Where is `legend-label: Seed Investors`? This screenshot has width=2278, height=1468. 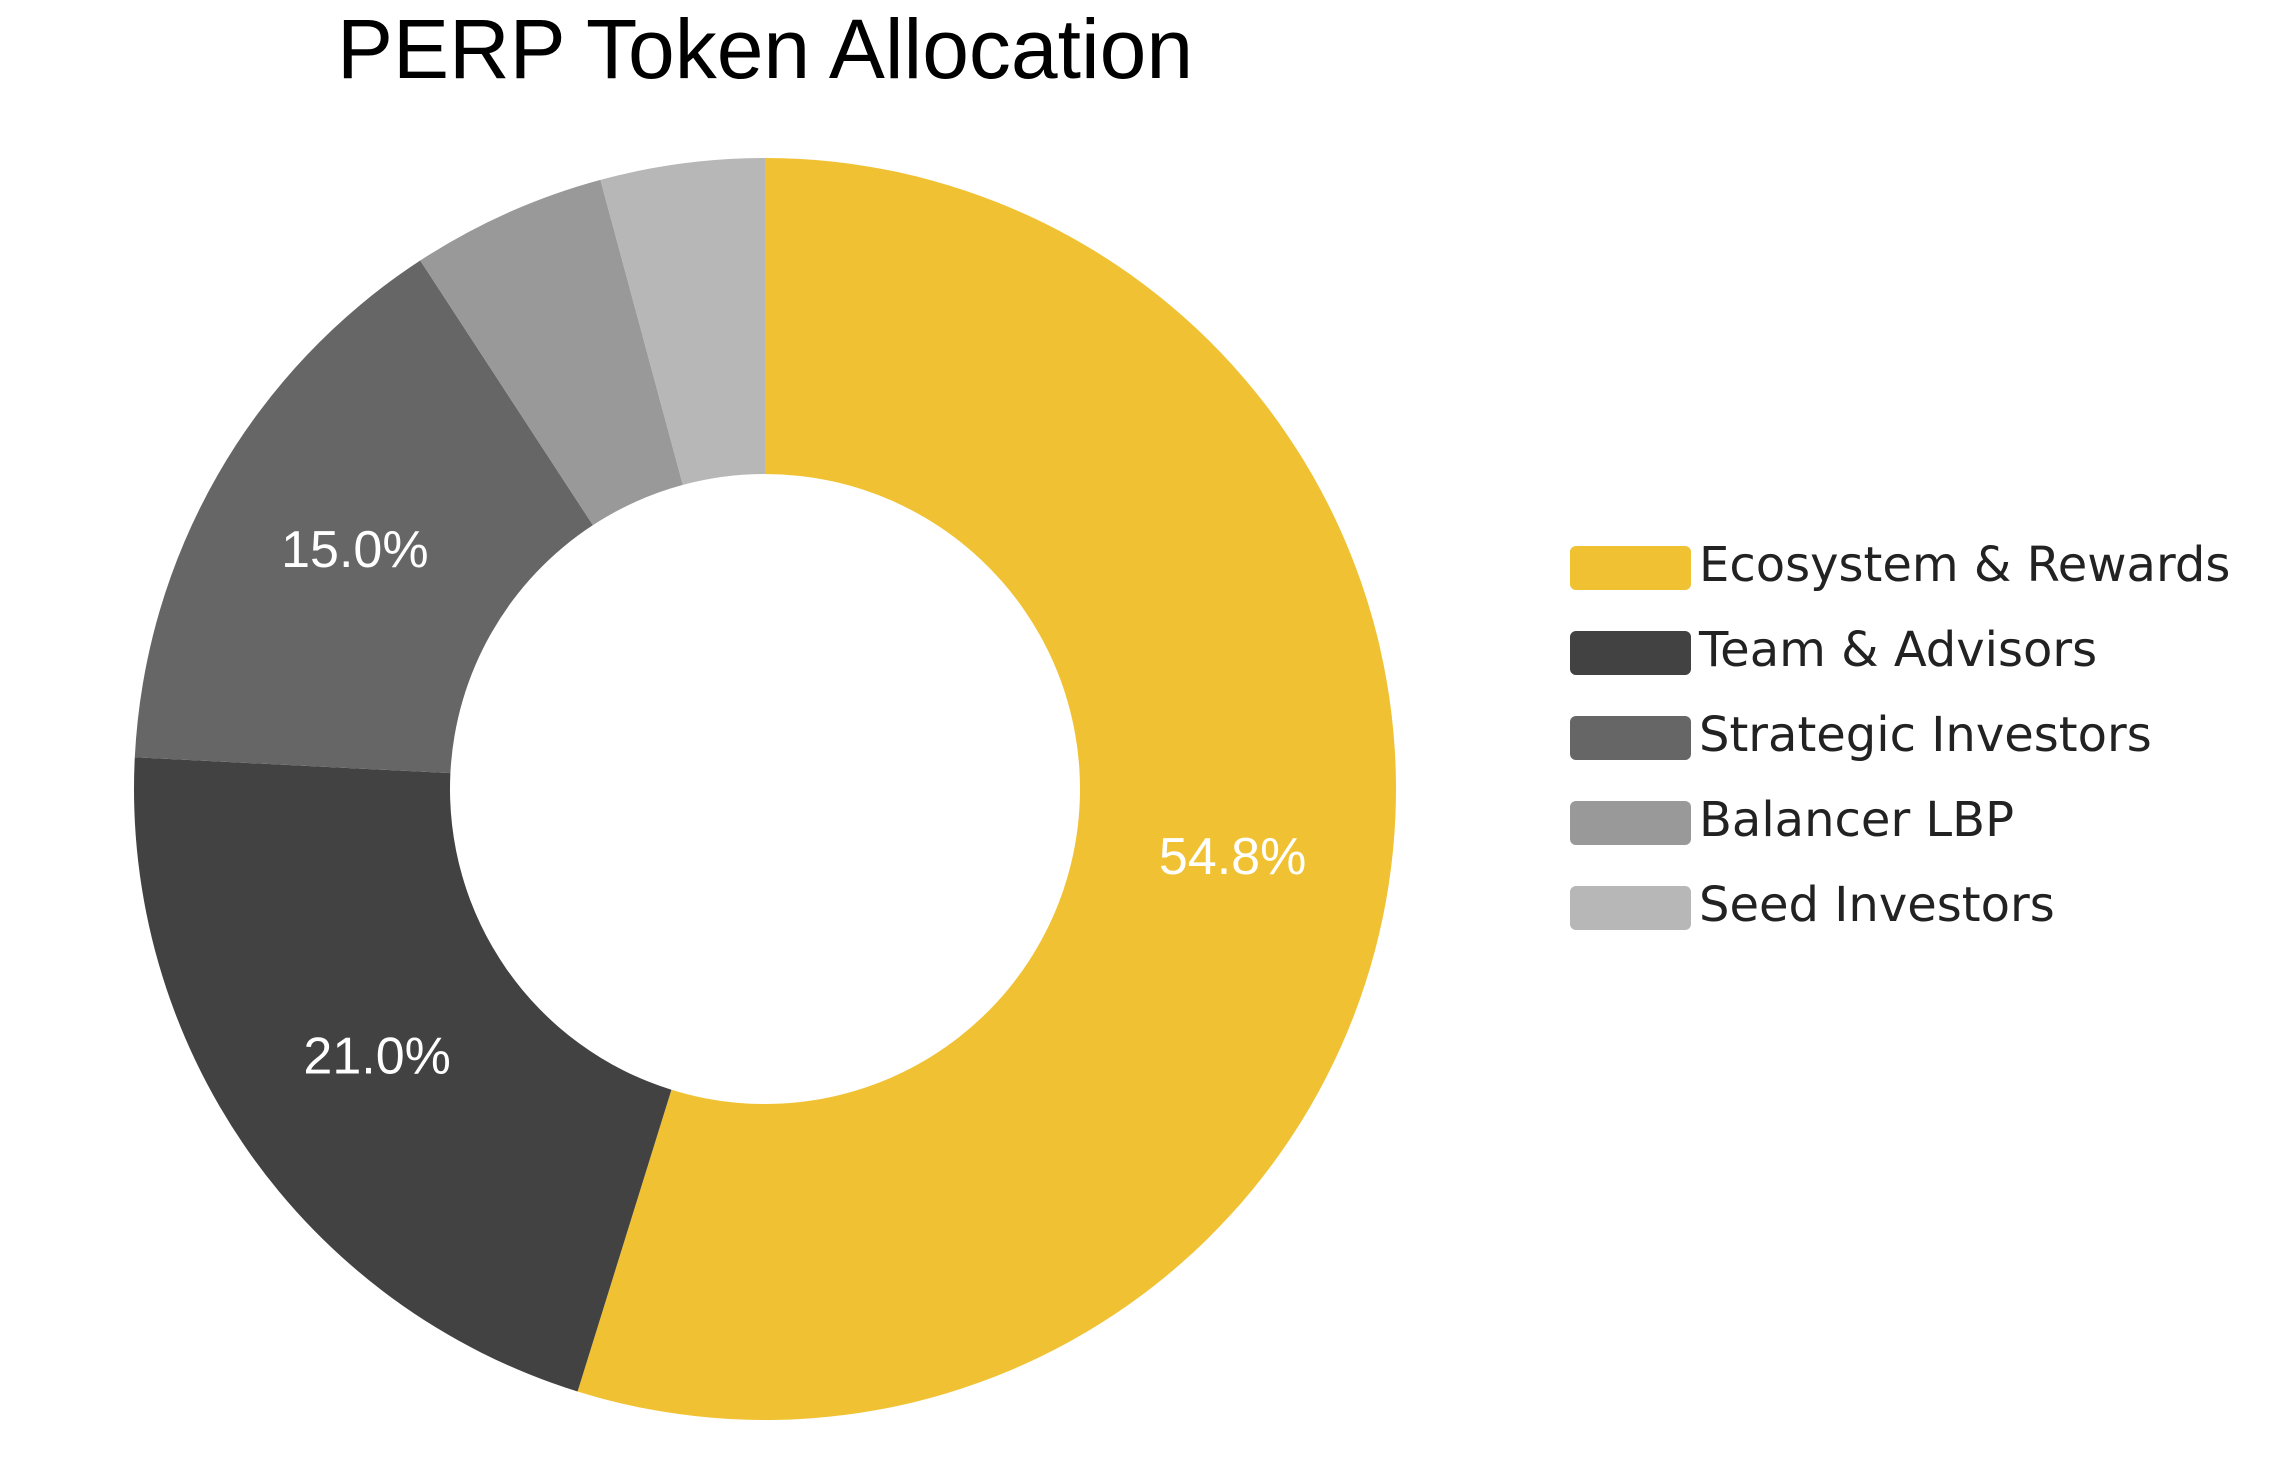
legend-label: Seed Investors is located at coordinates (1877, 905).